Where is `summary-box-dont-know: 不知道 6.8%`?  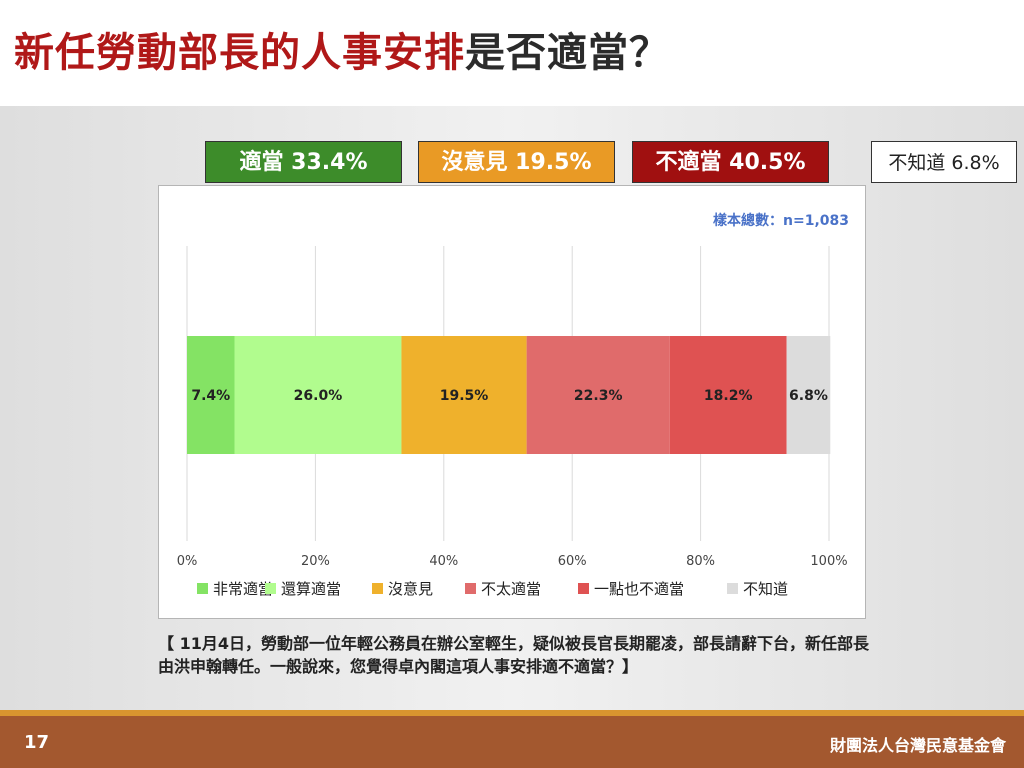 summary-box-dont-know: 不知道 6.8% is located at coordinates (944, 162).